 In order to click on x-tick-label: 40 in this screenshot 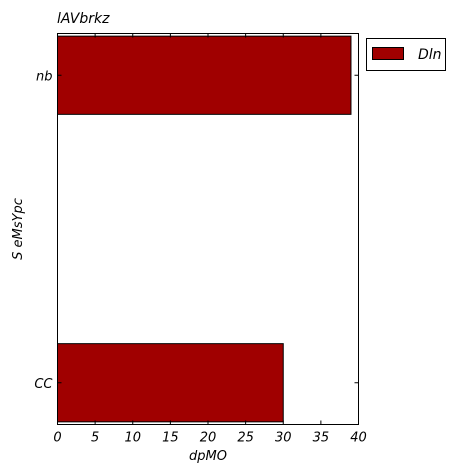, I will do `click(358, 438)`.